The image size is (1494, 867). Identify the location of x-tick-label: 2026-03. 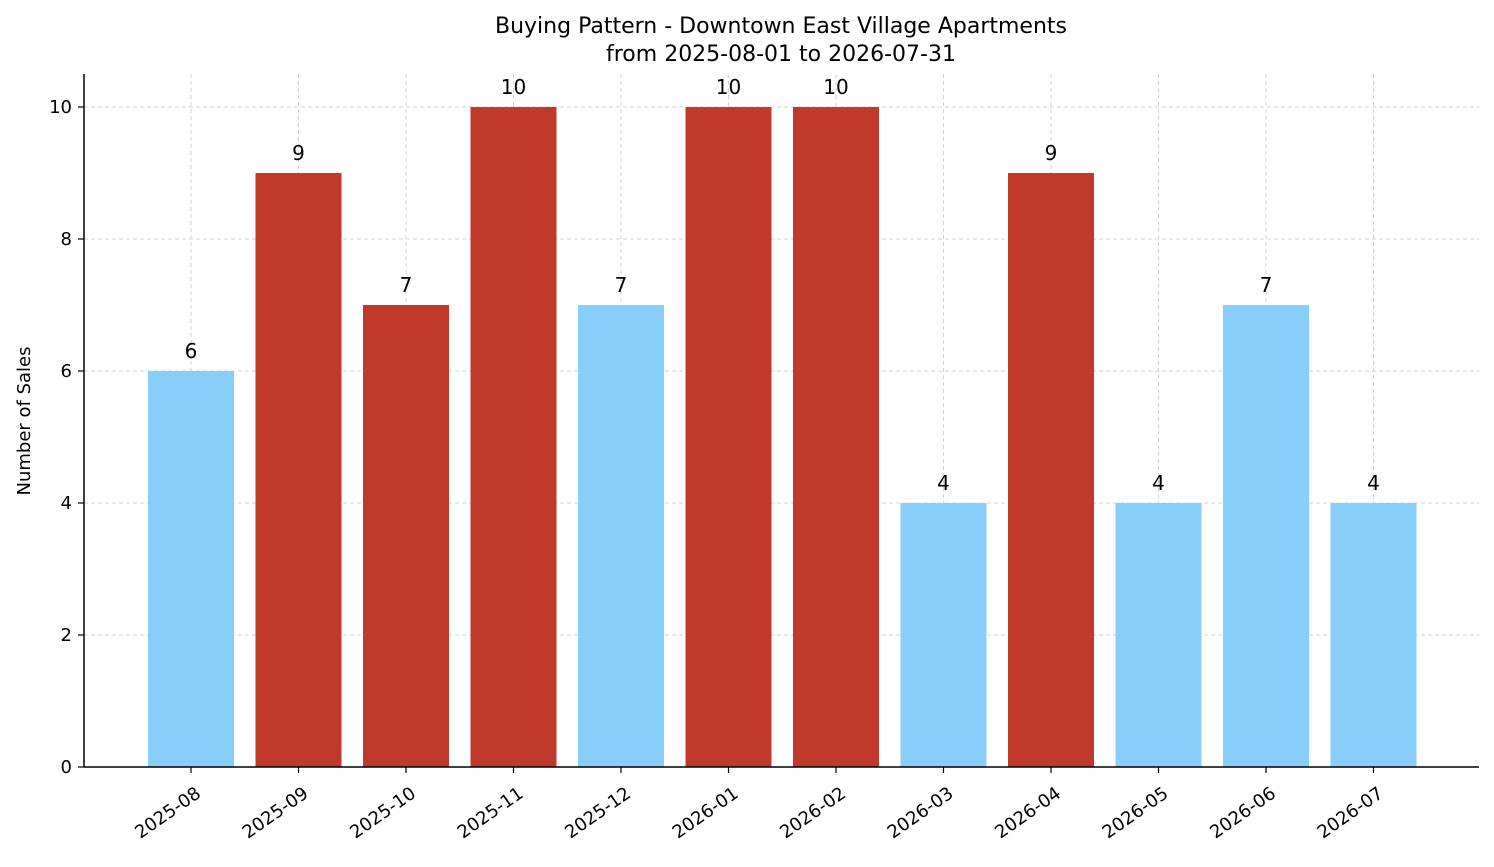
(921, 813).